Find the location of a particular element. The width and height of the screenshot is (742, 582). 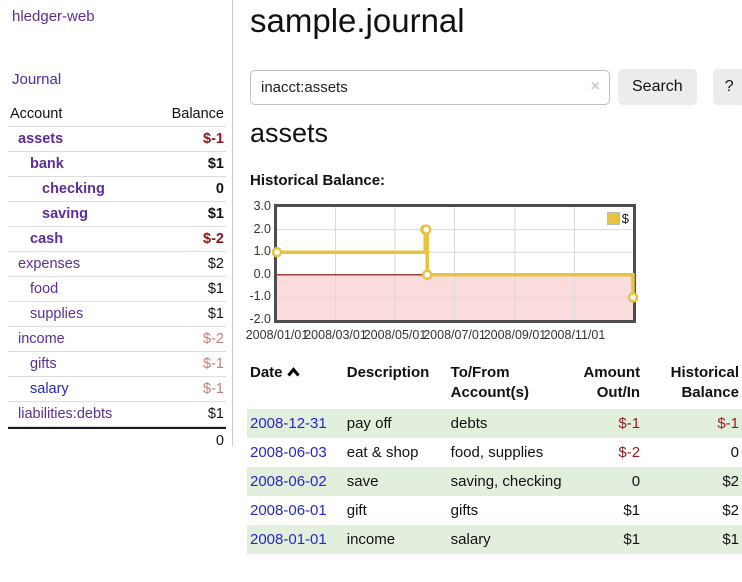

y-axis-tick-label: 3.0 is located at coordinates (262, 206).